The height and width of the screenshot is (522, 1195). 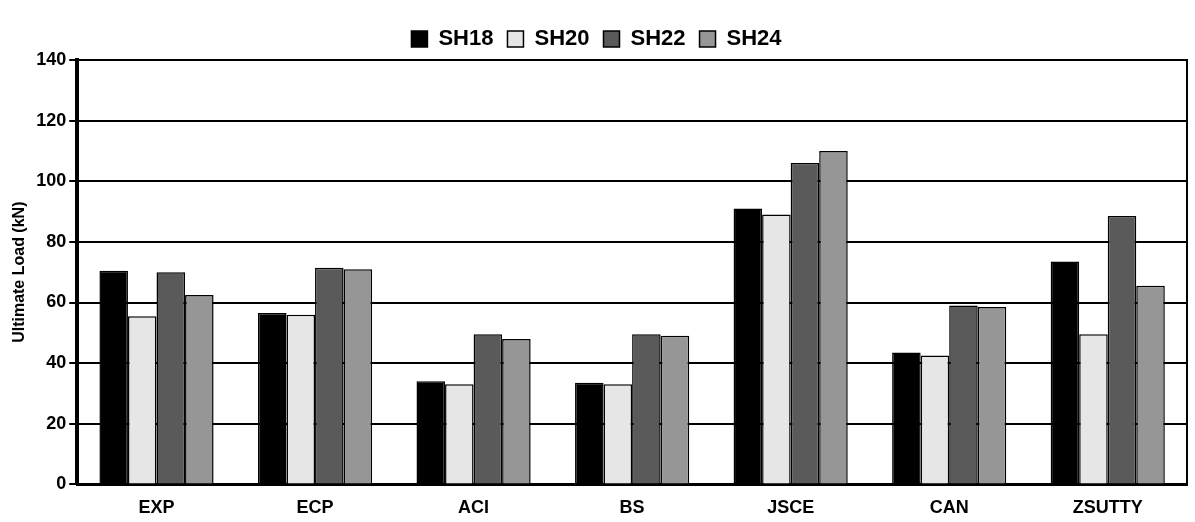 I want to click on y-tick-label: 20, so click(x=56, y=422).